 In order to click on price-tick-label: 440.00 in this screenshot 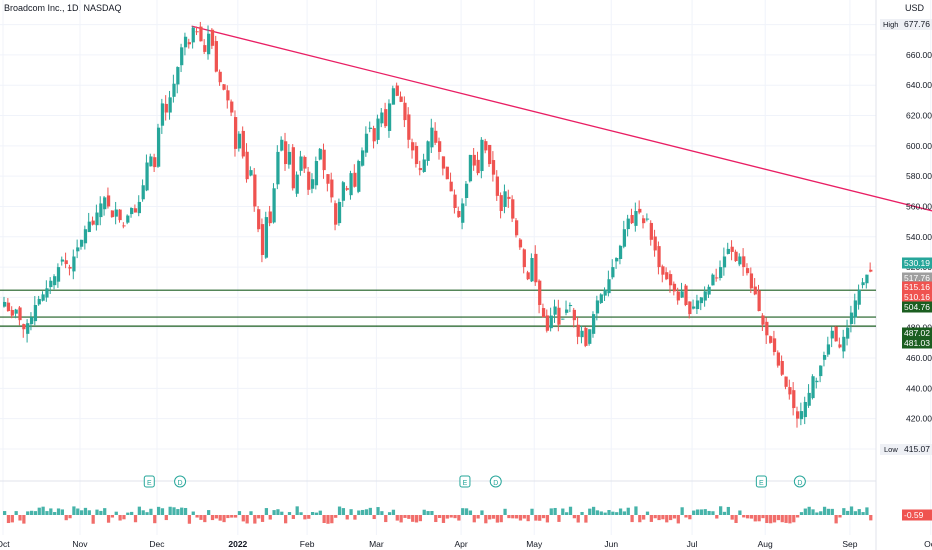, I will do `click(919, 388)`.